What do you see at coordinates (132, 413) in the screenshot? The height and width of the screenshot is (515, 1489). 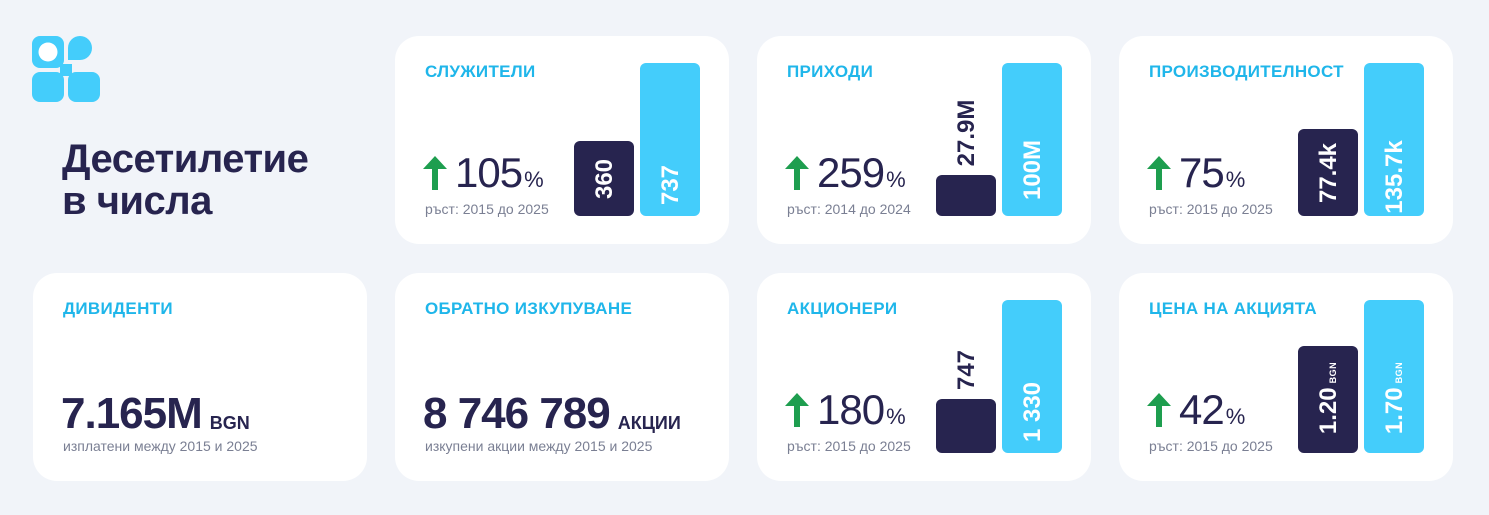 I see `dividends-value: 7.165M` at bounding box center [132, 413].